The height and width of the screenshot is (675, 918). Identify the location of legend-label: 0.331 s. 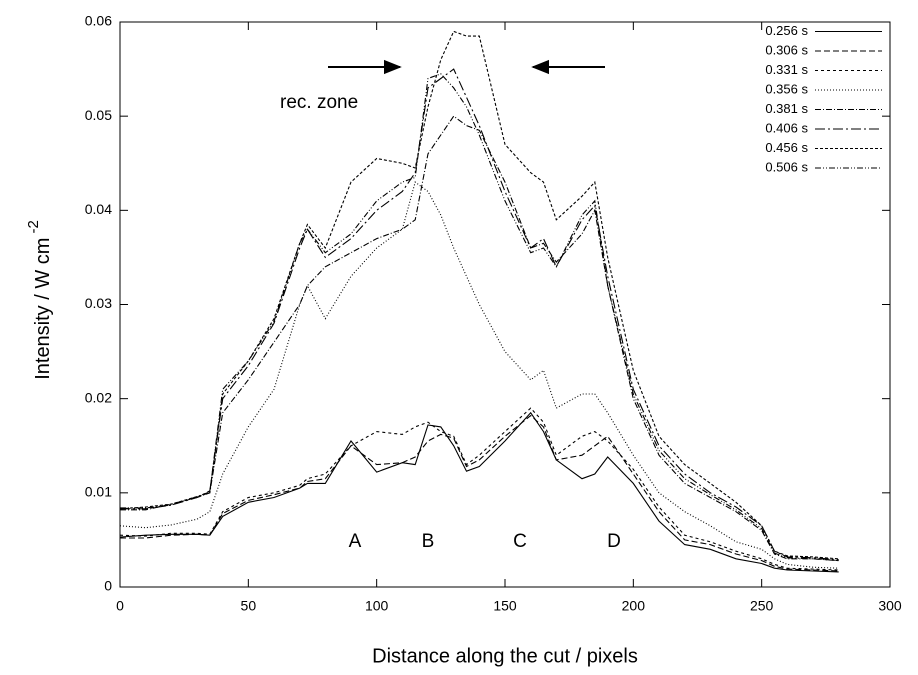
(786, 69).